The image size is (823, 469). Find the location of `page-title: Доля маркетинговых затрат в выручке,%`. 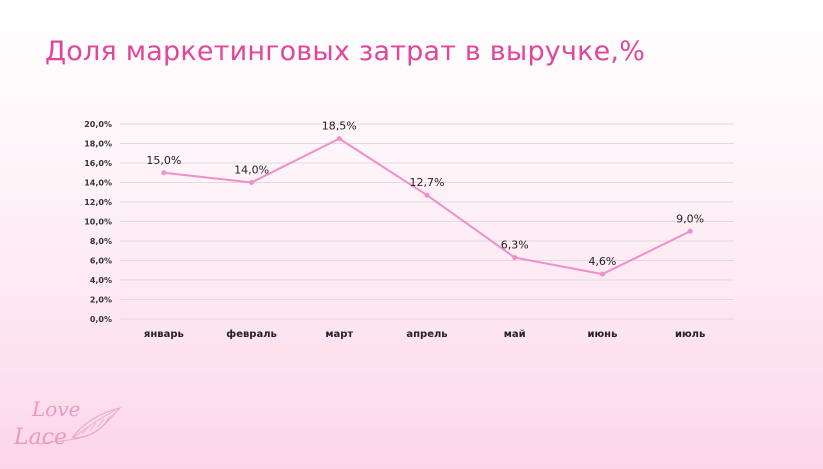

page-title: Доля маркетинговых затрат в выручке,% is located at coordinates (345, 51).